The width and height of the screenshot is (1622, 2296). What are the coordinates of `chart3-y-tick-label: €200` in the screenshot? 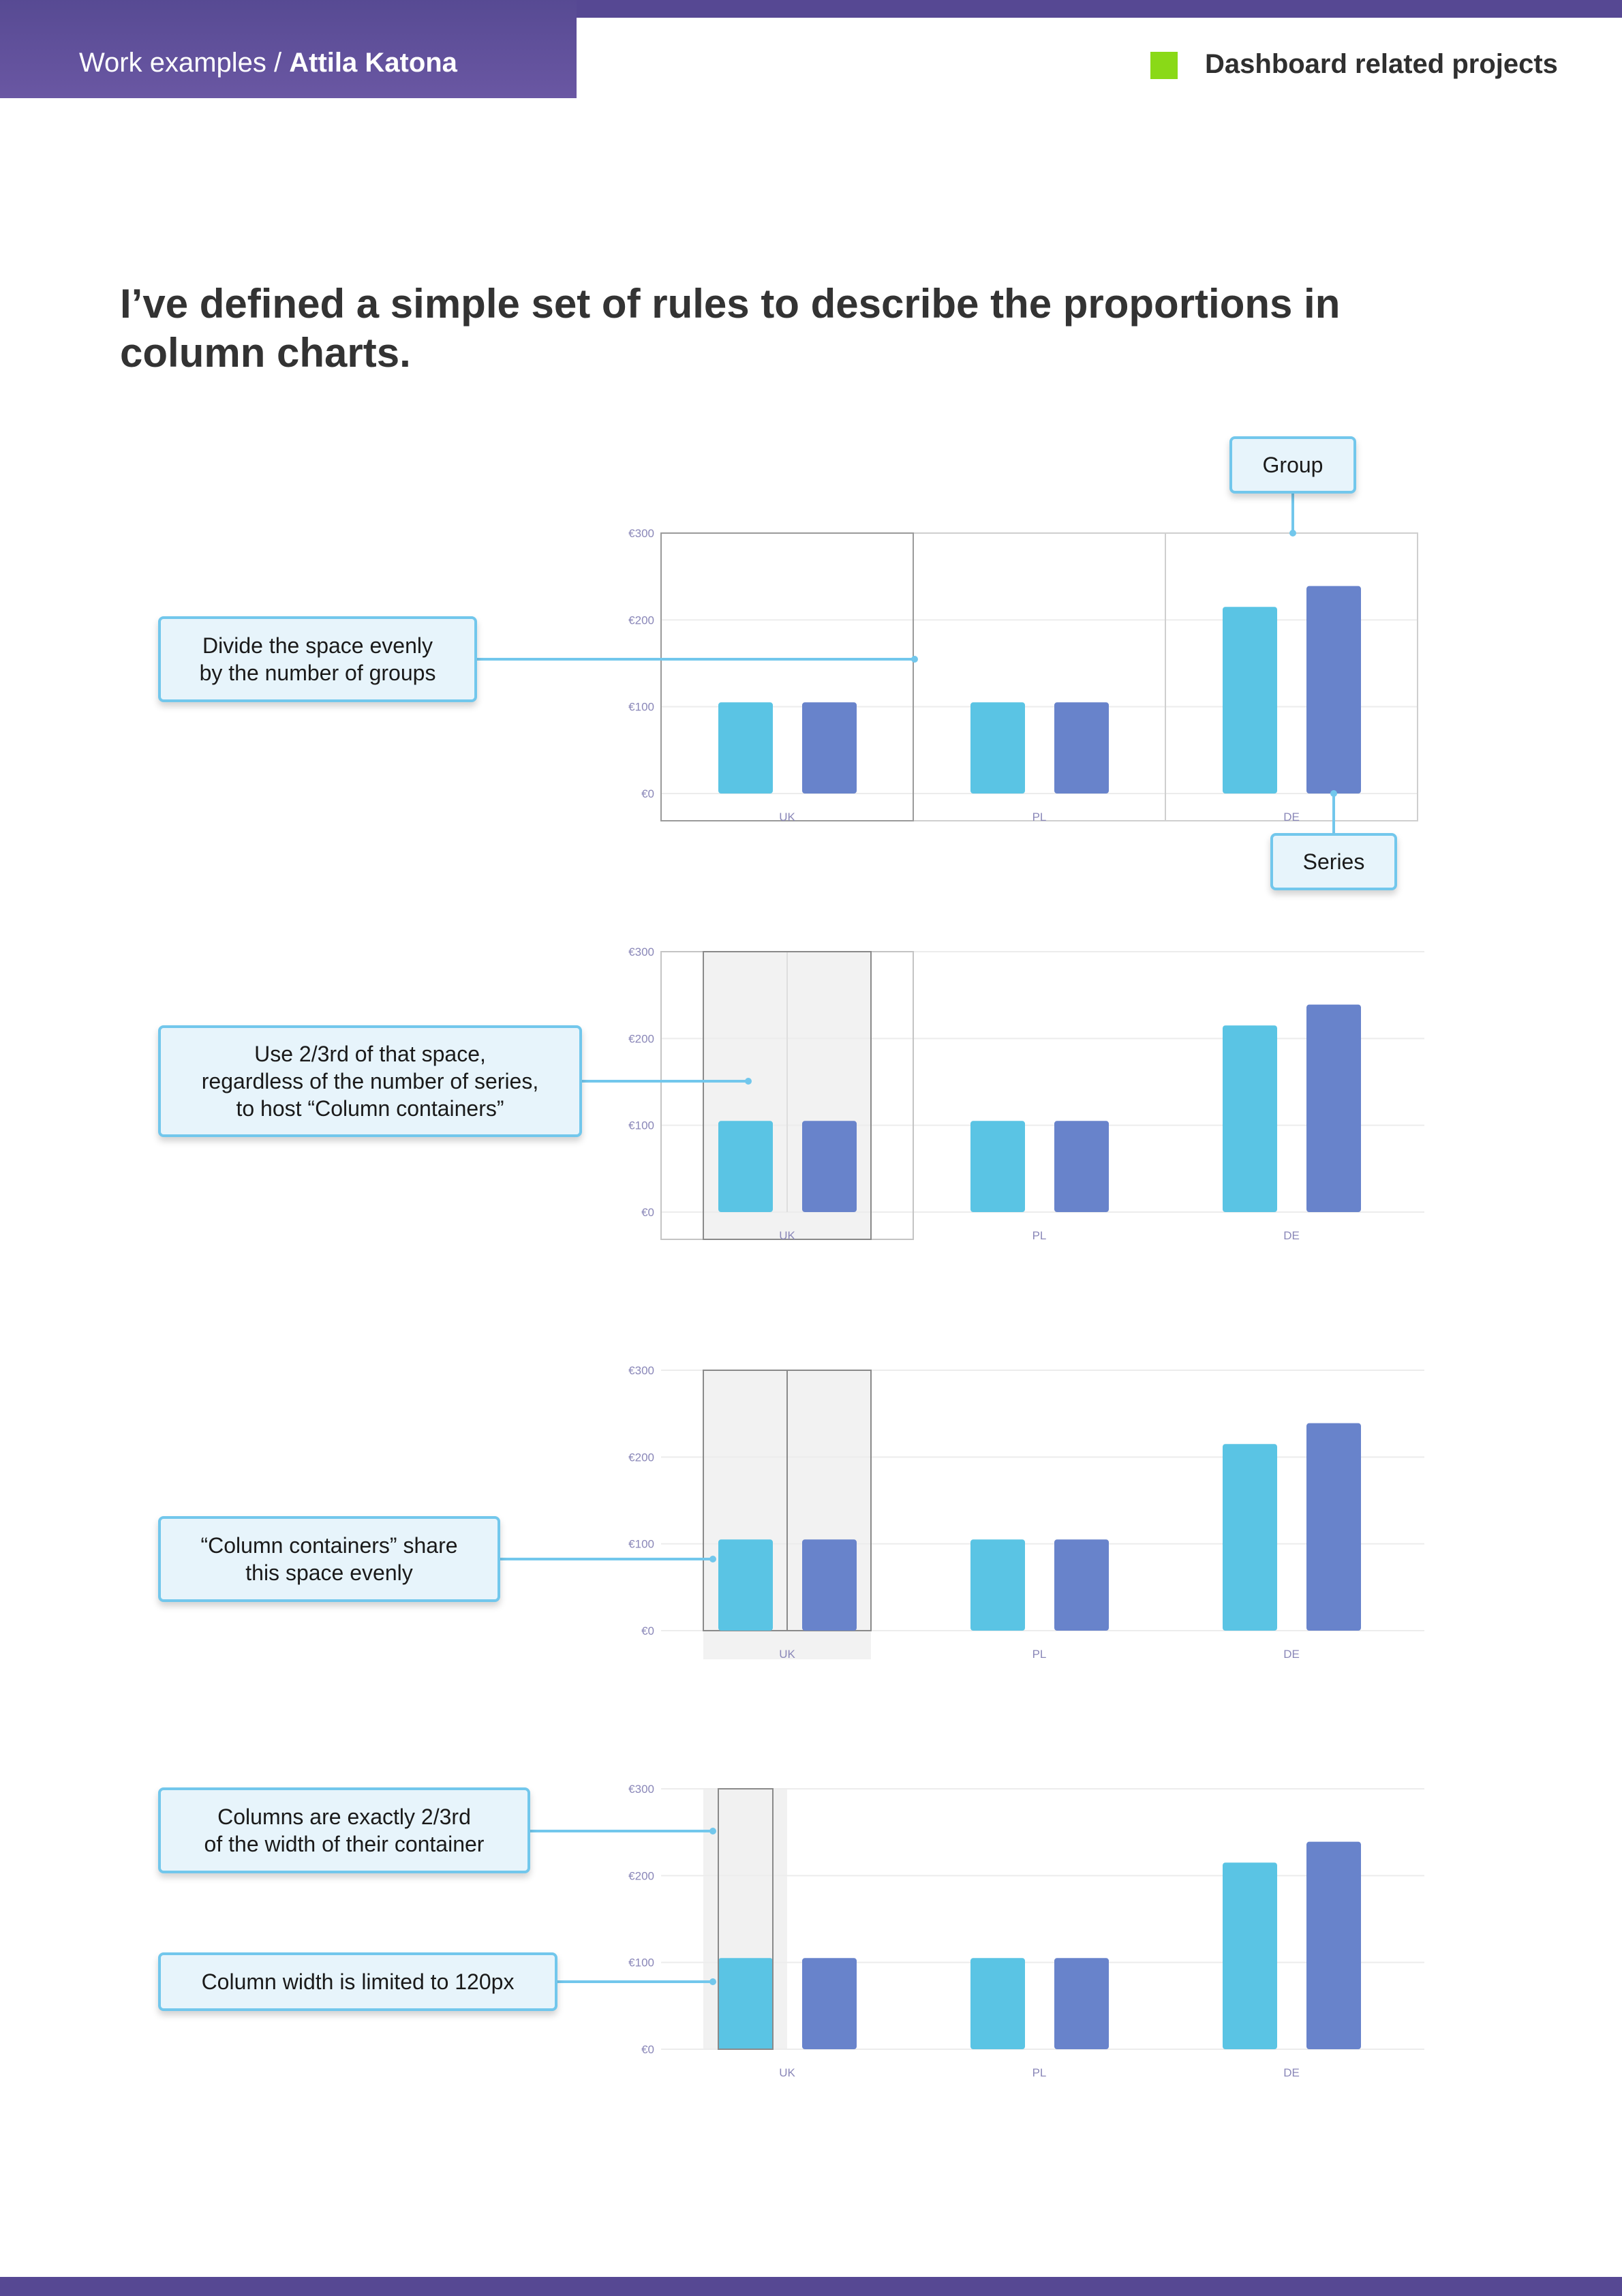 It's located at (641, 1457).